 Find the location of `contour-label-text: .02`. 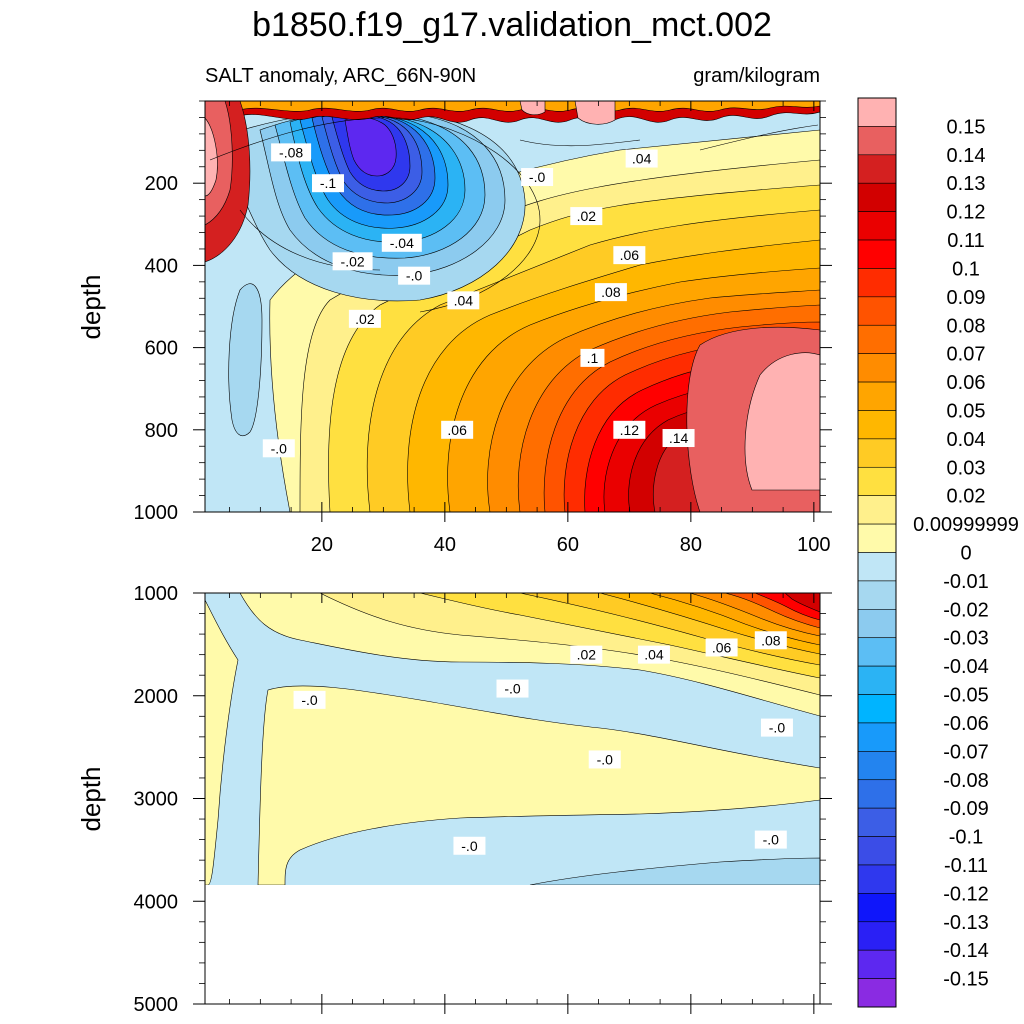

contour-label-text: .02 is located at coordinates (587, 655).